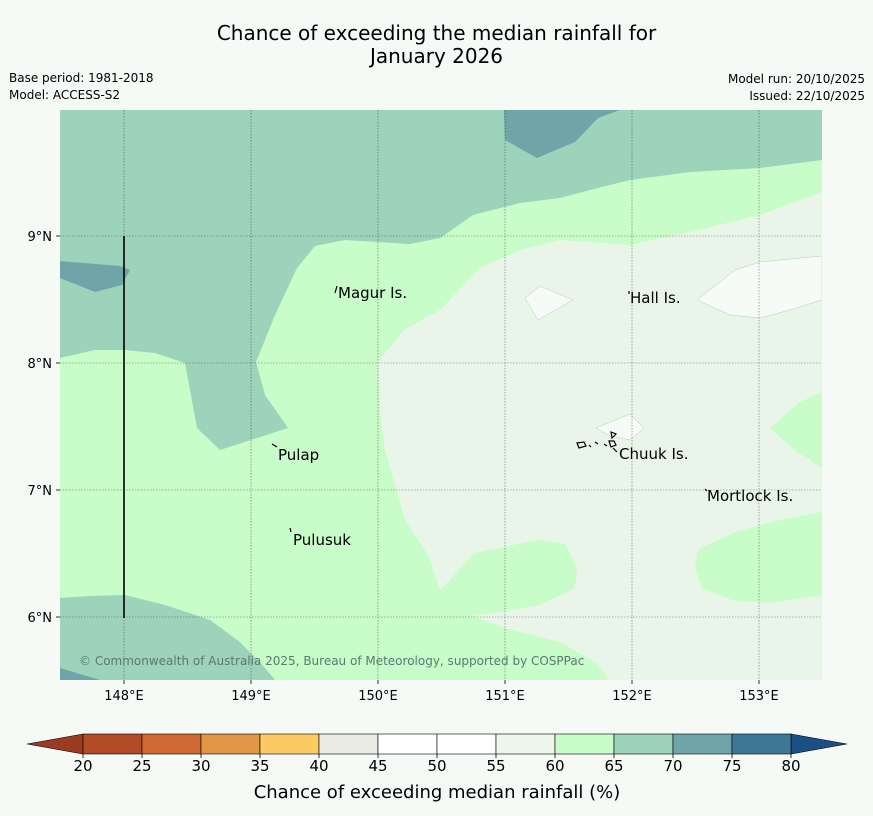 The image size is (873, 816). Describe the element at coordinates (372, 293) in the screenshot. I see `place-label: Magur Is.` at that location.